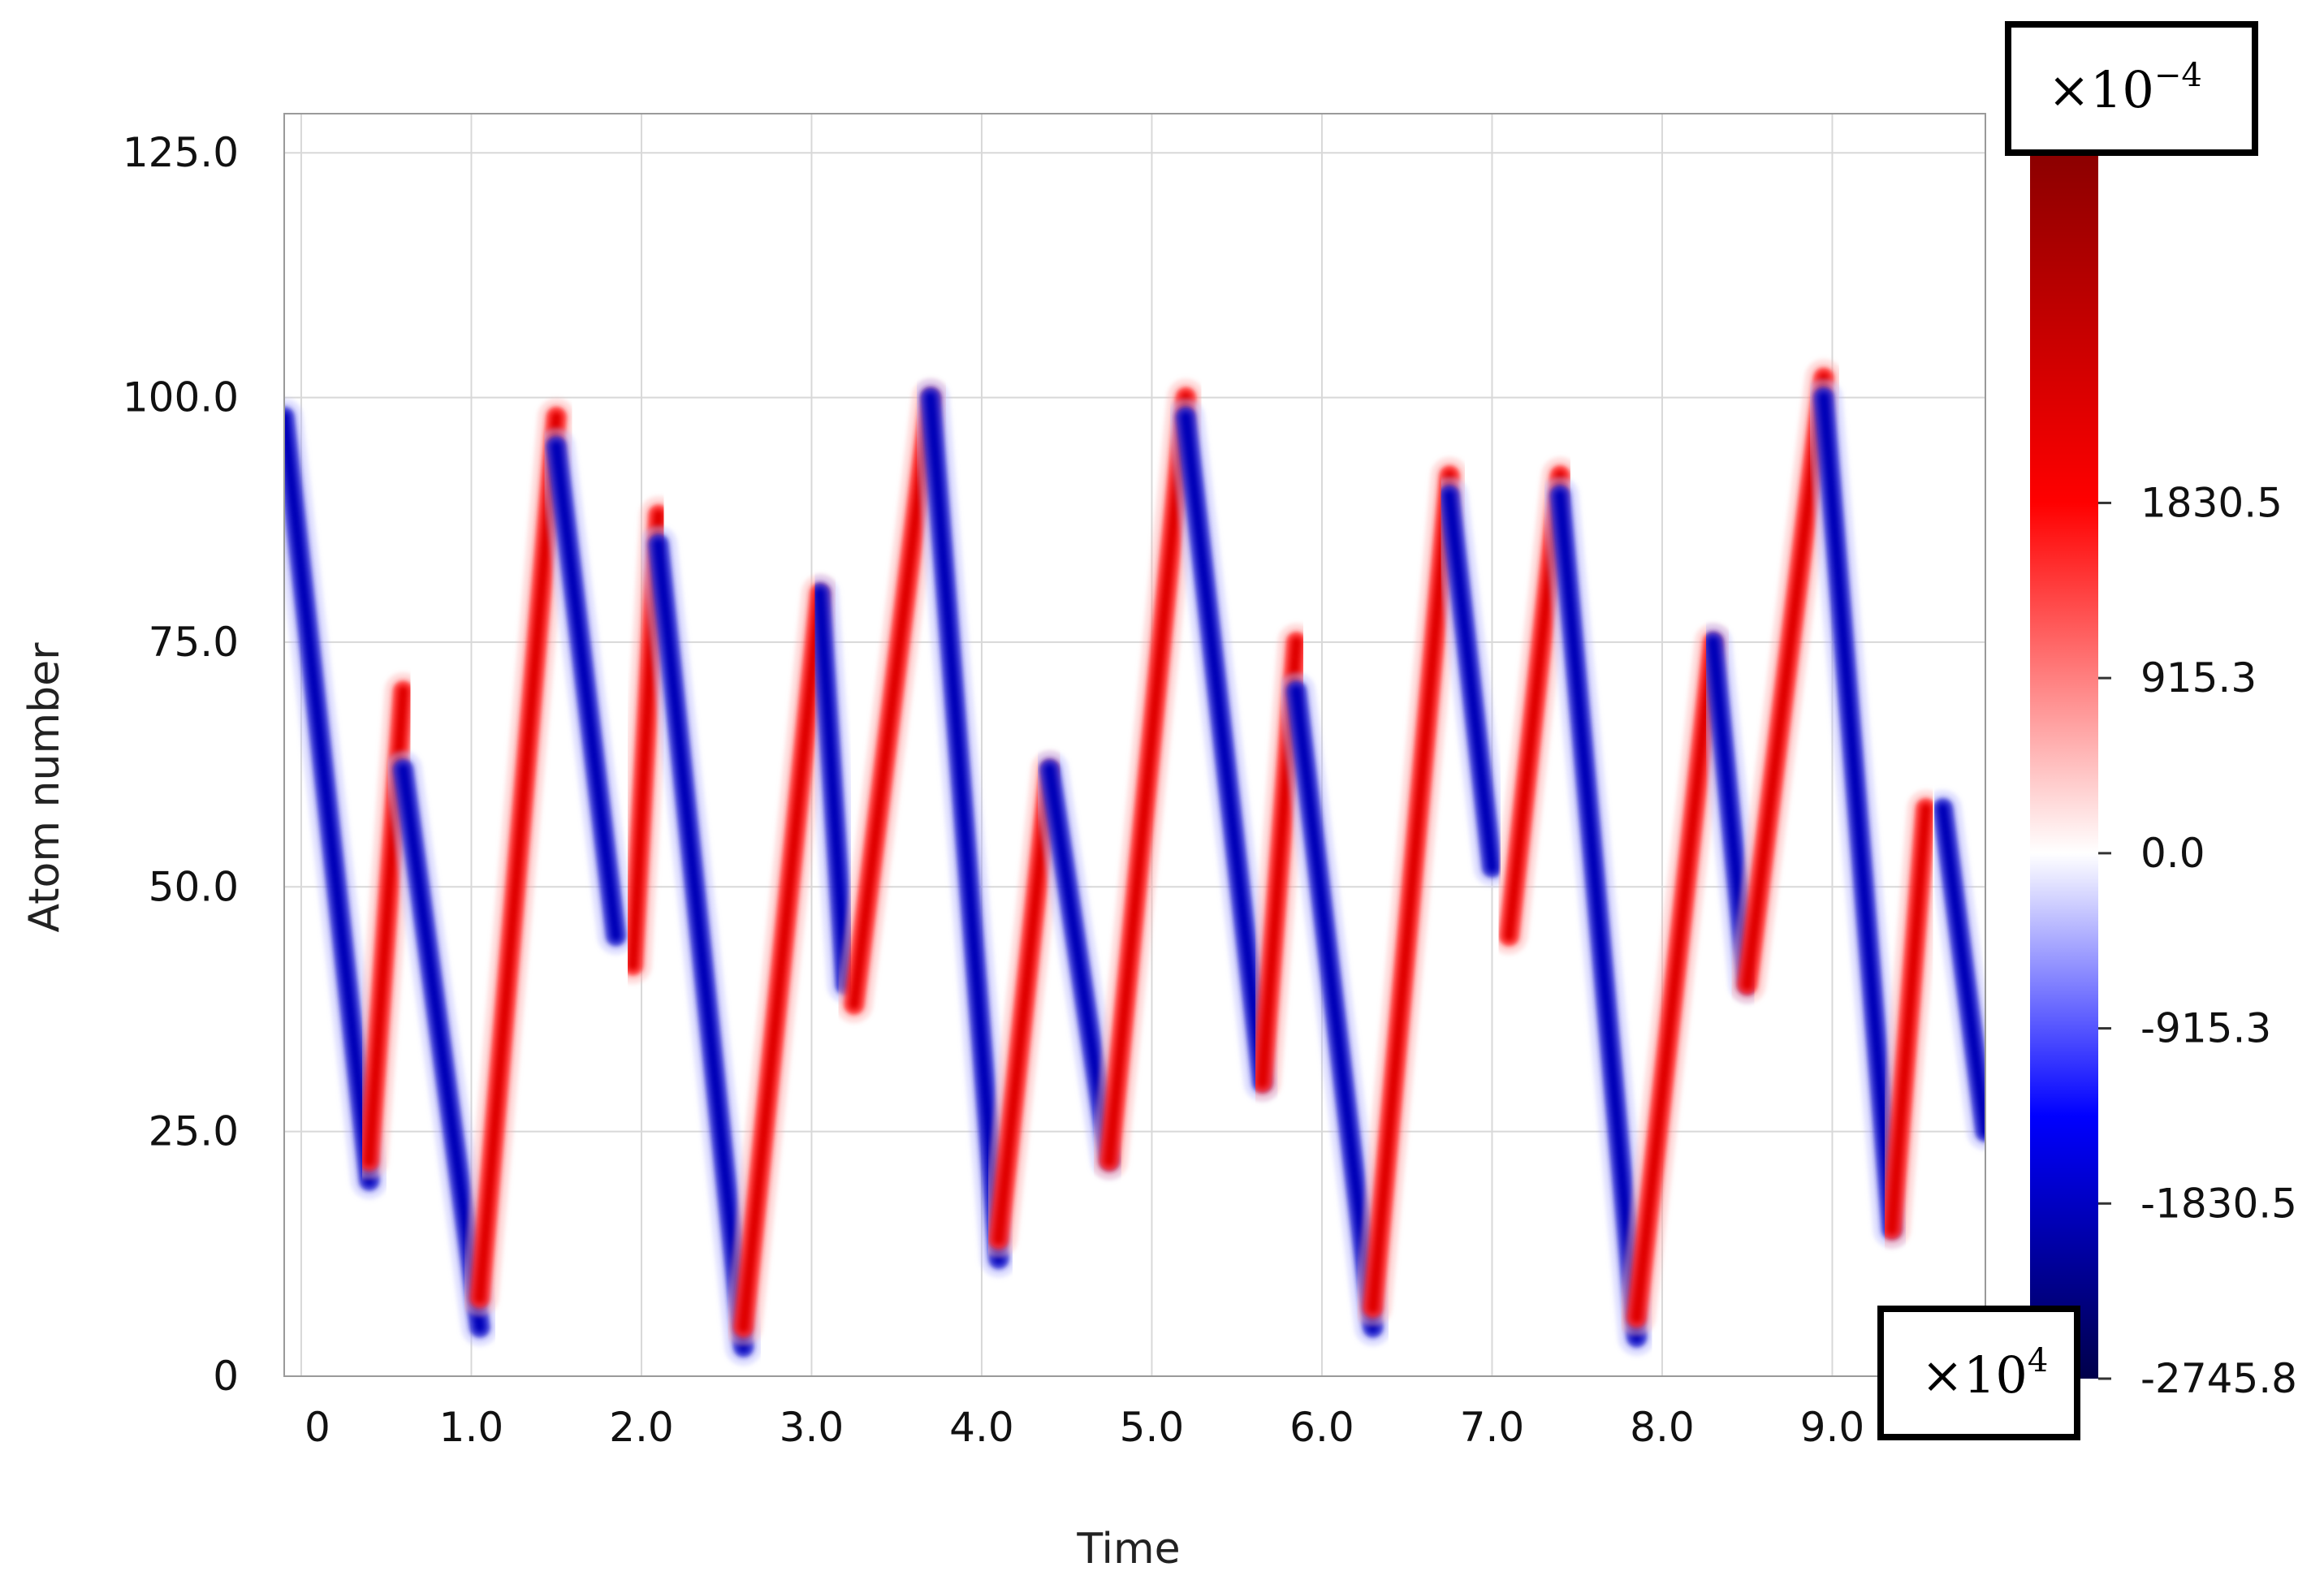 The image size is (2324, 1580). What do you see at coordinates (1662, 1427) in the screenshot?
I see `x-tick-label-8: 8.0` at bounding box center [1662, 1427].